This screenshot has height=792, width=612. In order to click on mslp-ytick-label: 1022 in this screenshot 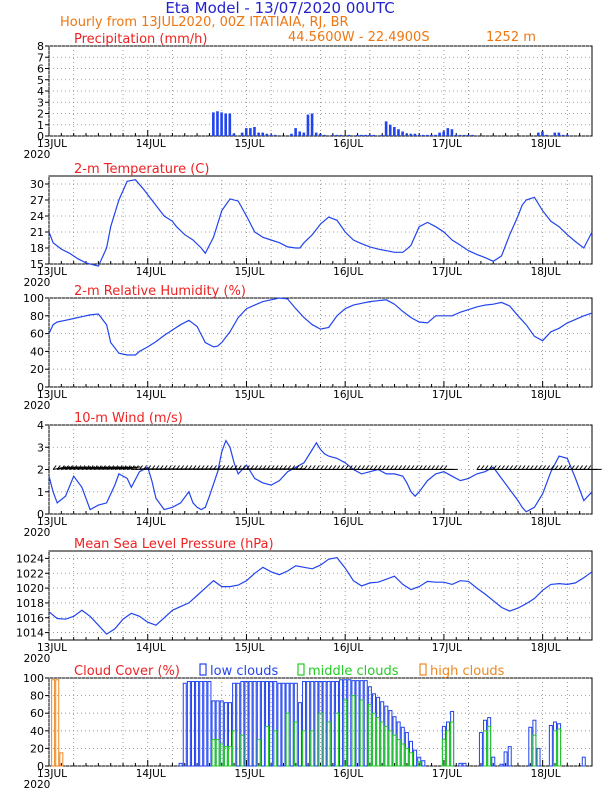, I will do `click(30, 573)`.